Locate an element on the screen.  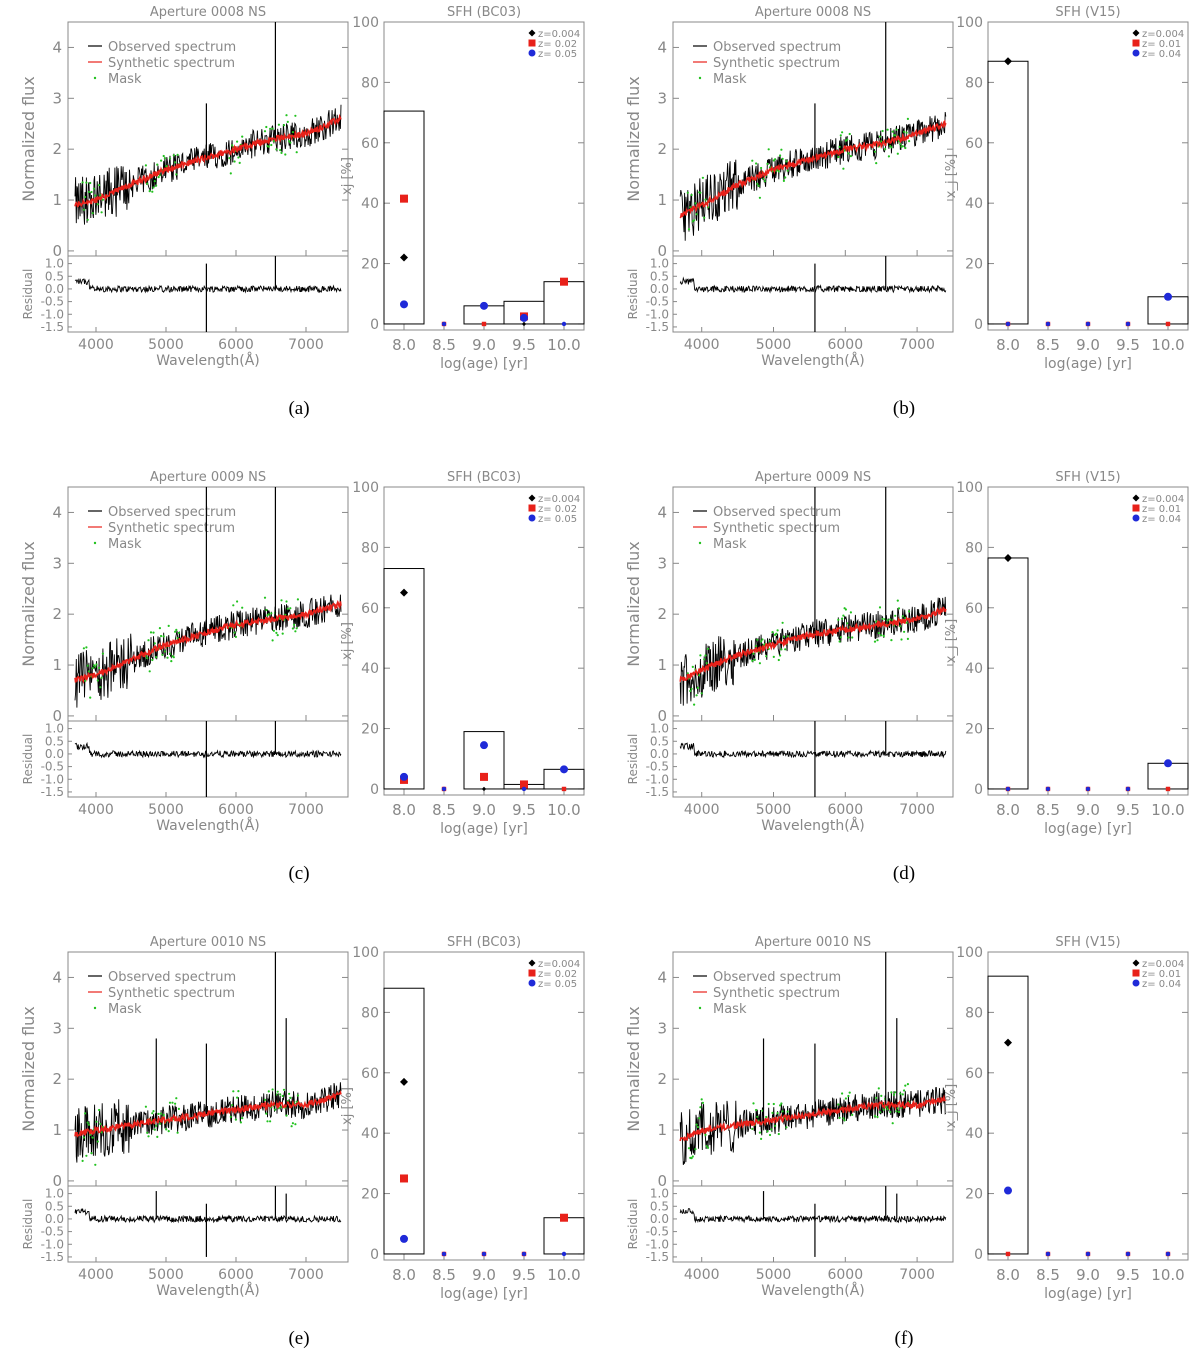
sfh-ytick-label: 0 is located at coordinates (978, 1255).